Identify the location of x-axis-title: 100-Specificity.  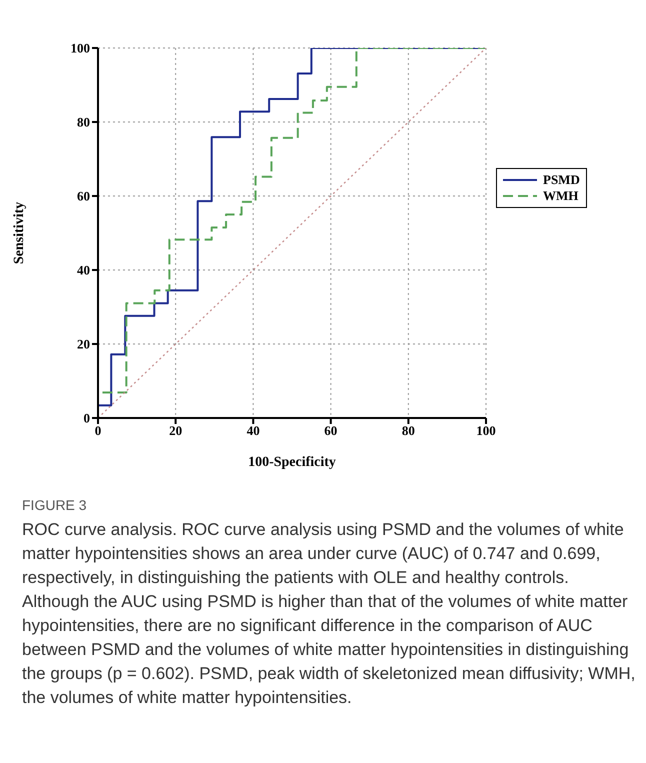
(292, 462).